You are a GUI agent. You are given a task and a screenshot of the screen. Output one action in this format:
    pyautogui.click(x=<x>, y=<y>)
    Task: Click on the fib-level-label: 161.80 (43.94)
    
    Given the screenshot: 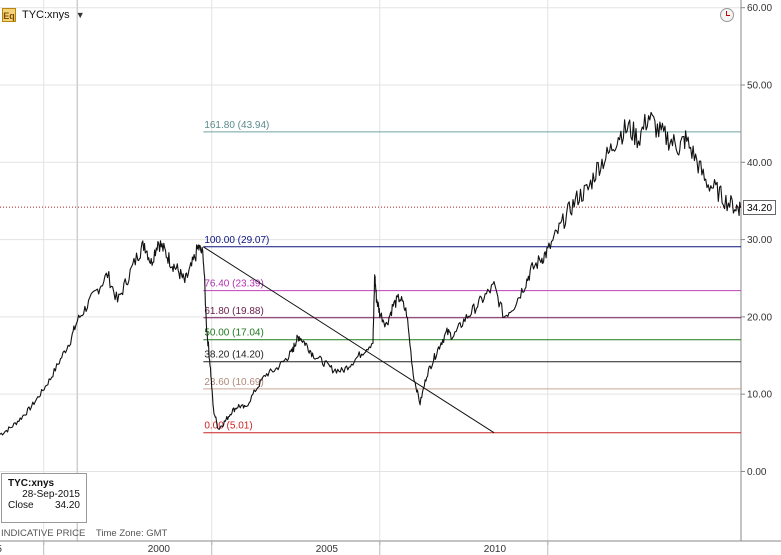 What is the action you would take?
    pyautogui.click(x=236, y=125)
    